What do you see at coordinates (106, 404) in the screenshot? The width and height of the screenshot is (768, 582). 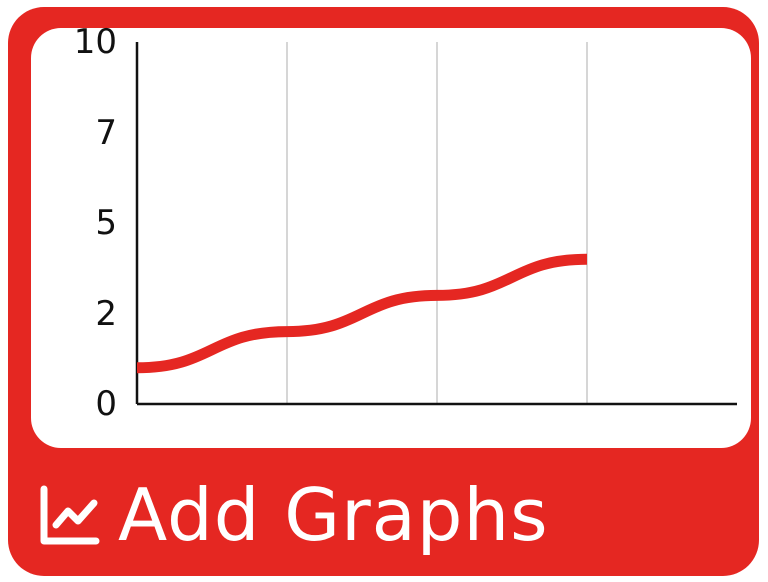 I see `y-tick-label: 0` at bounding box center [106, 404].